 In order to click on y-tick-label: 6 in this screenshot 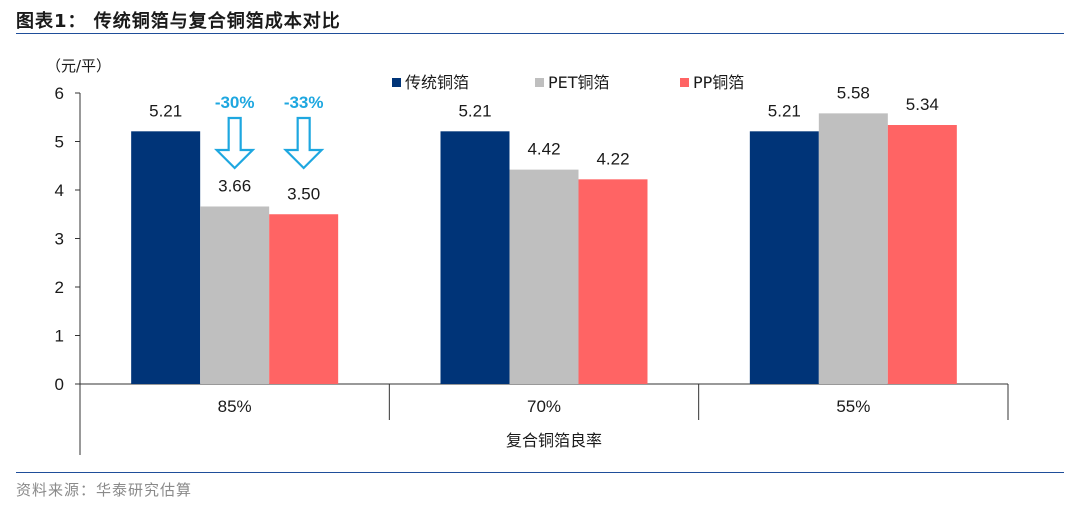, I will do `click(59, 93)`.